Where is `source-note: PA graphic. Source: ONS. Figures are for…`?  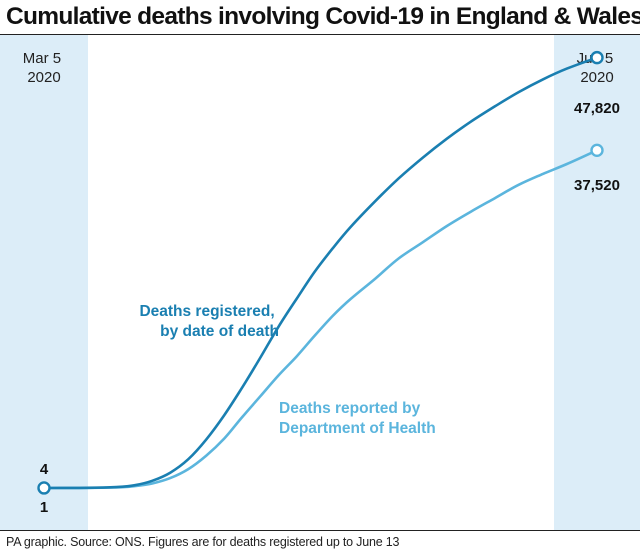
source-note: PA graphic. Source: ONS. Figures are for… is located at coordinates (203, 542).